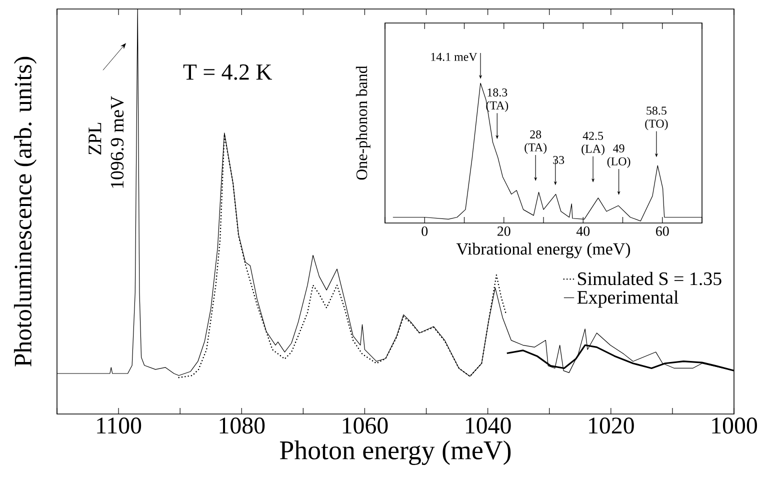 The width and height of the screenshot is (761, 495). What do you see at coordinates (117, 142) in the screenshot?
I see `annotation: 1096.9 meV` at bounding box center [117, 142].